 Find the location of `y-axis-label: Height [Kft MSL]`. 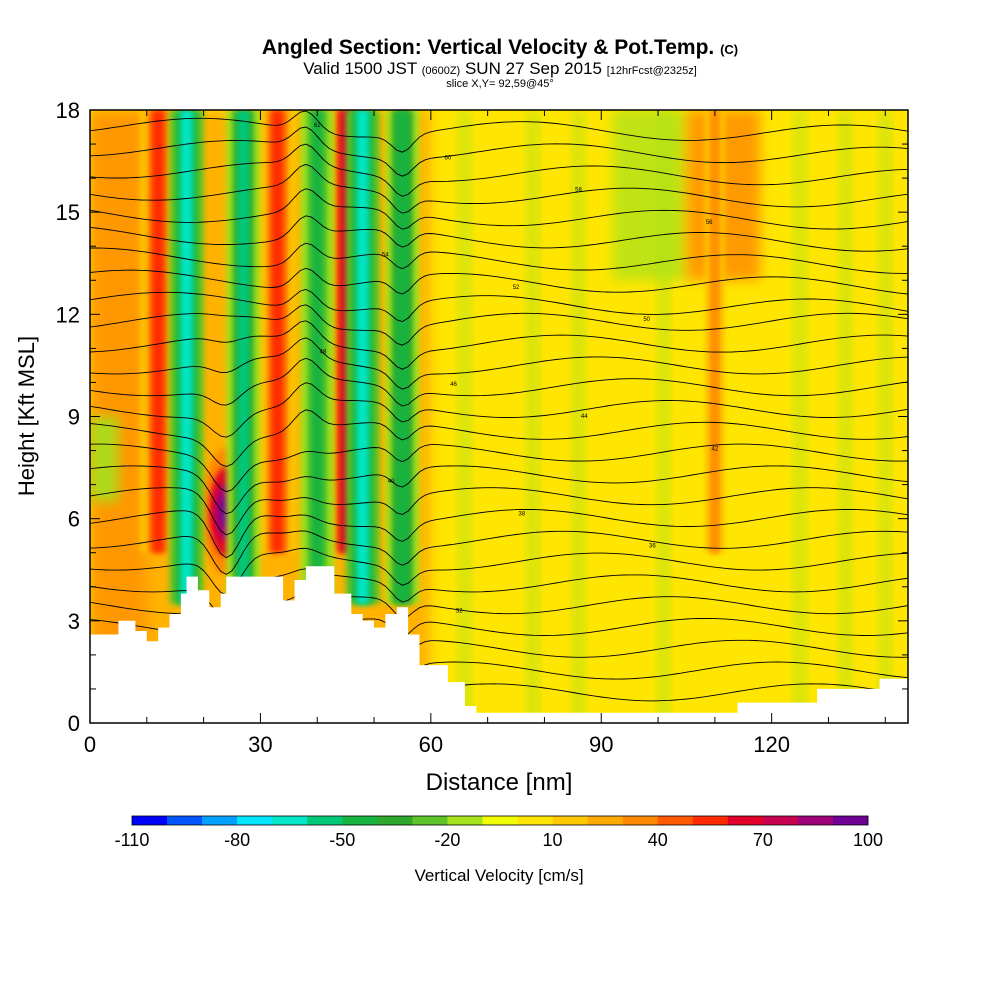

y-axis-label: Height [Kft MSL] is located at coordinates (26, 416).